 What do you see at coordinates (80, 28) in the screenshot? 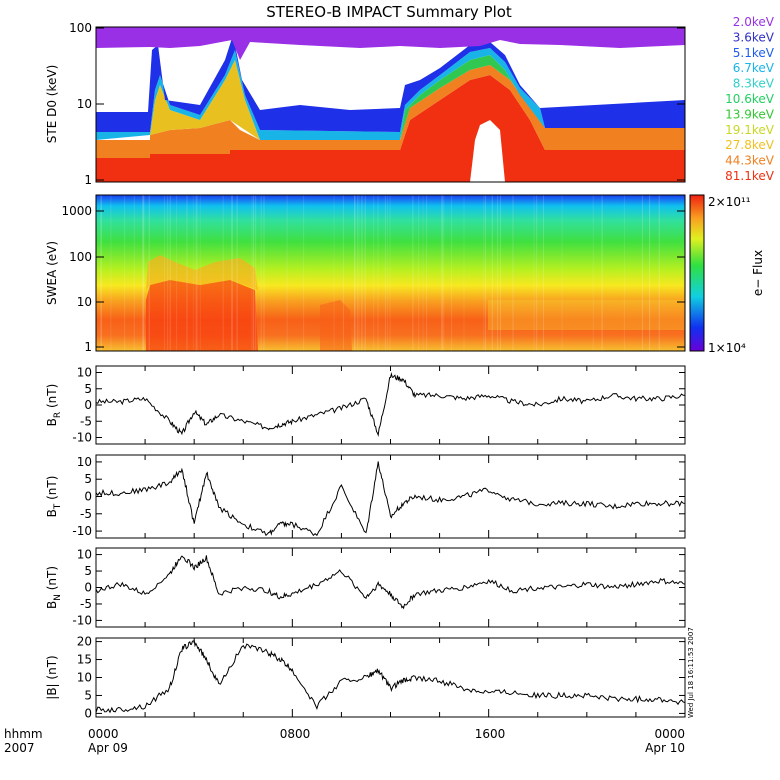
I see `ste-ytick-100: 100` at bounding box center [80, 28].